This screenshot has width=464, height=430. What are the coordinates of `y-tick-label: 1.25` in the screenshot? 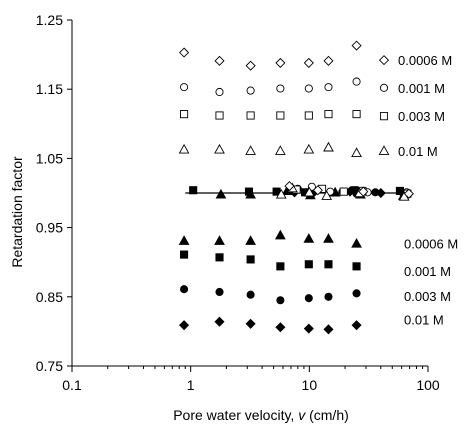 It's located at (49, 20).